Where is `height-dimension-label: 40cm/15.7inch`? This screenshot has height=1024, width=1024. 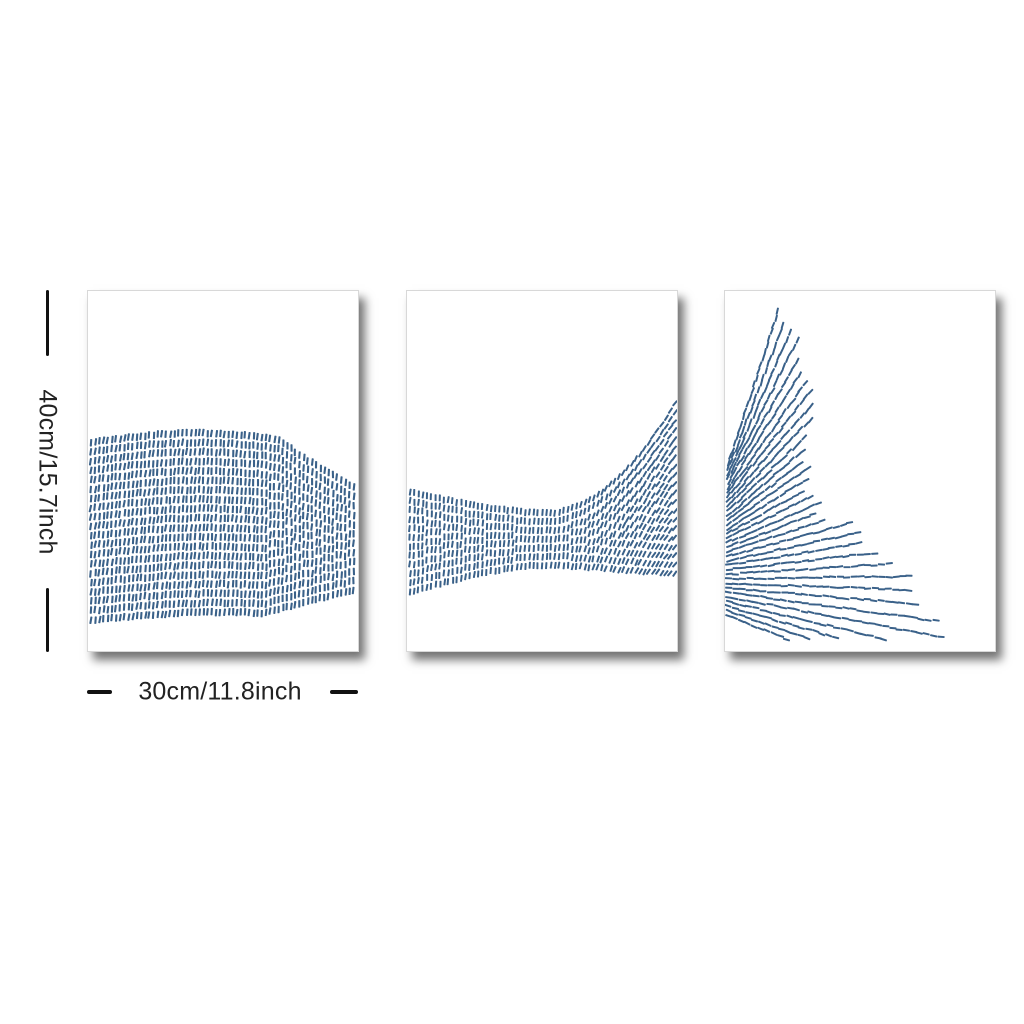
height-dimension-label: 40cm/15.7inch is located at coordinates (47, 472).